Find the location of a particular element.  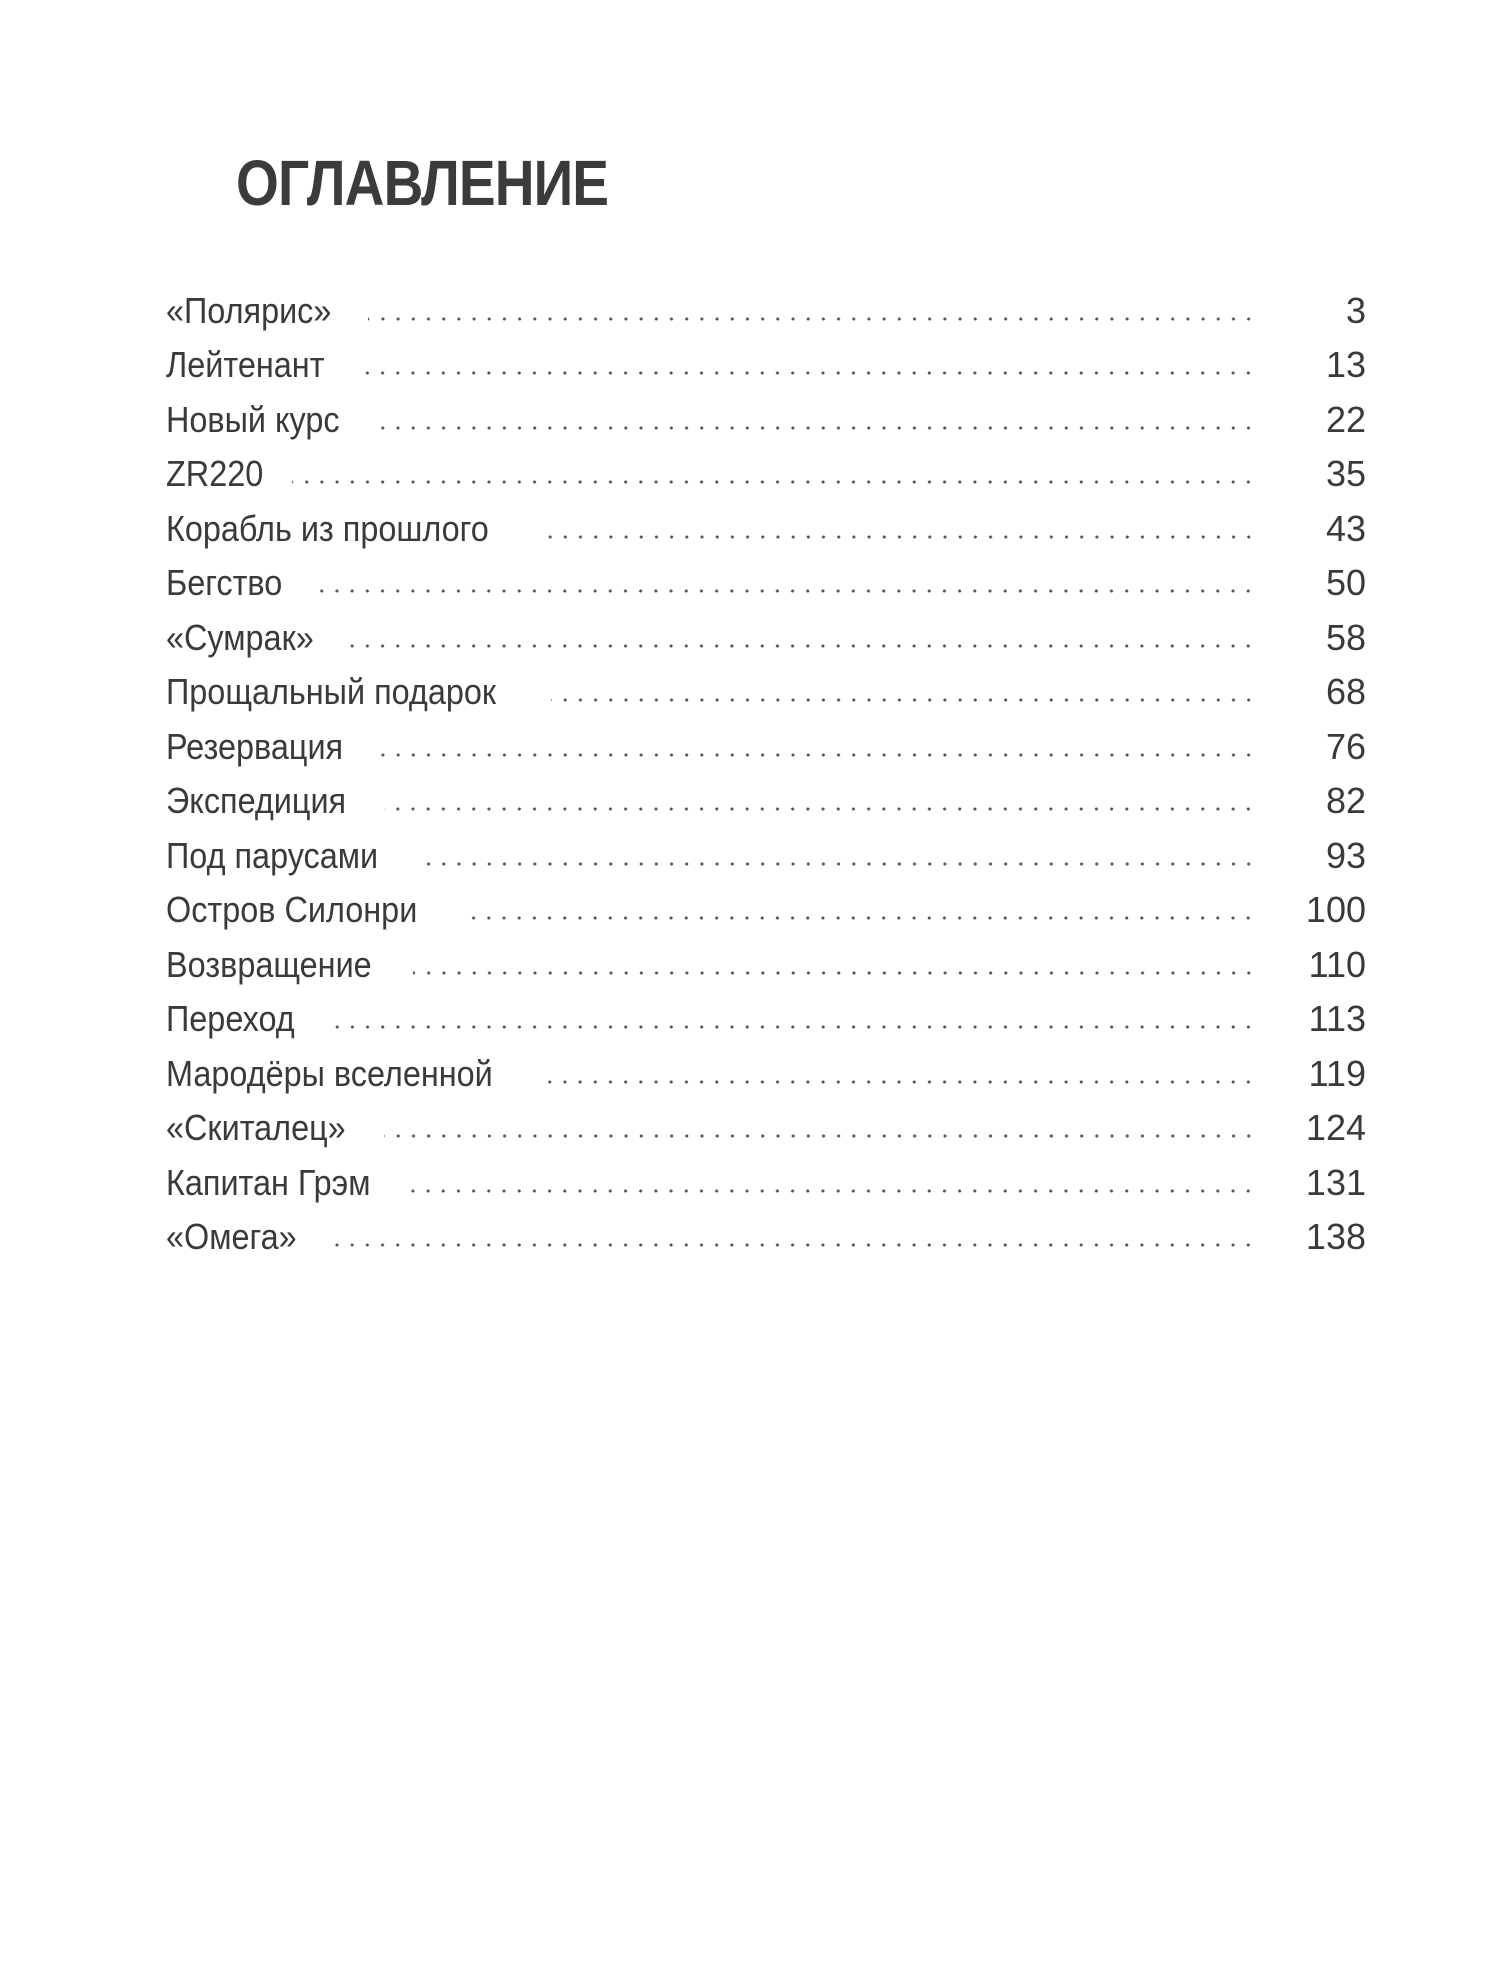

toc-entry-page: 93 is located at coordinates (1345, 855).